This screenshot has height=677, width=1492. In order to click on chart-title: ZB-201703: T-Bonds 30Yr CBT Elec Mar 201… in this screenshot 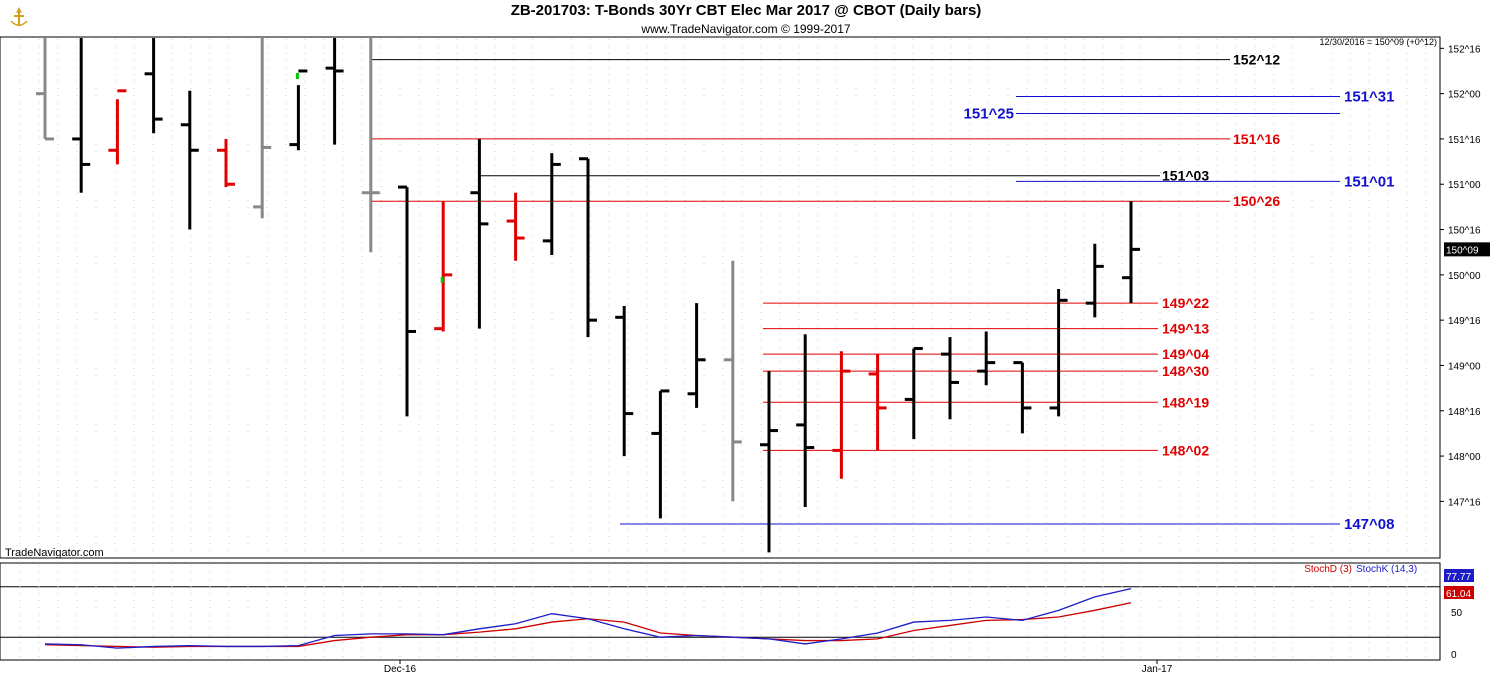, I will do `click(746, 10)`.